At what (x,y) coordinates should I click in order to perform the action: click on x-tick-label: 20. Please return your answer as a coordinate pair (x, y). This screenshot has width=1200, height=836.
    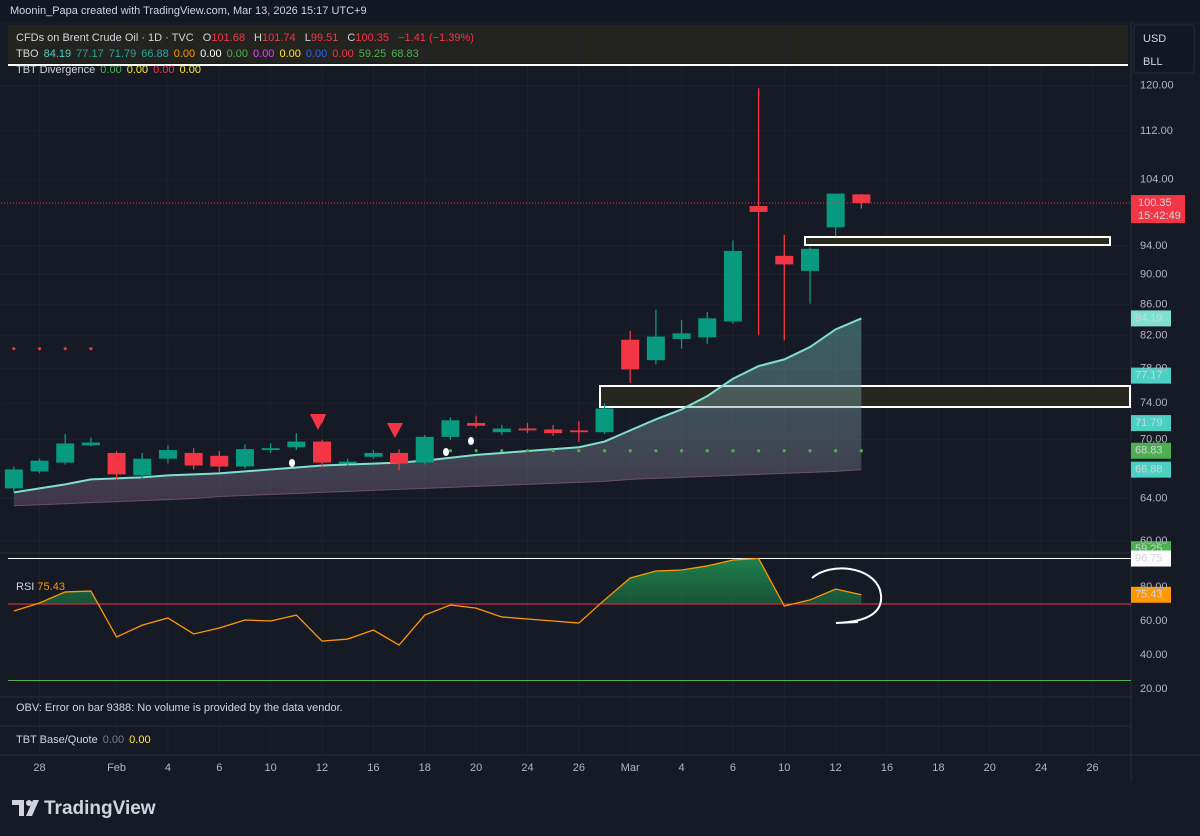
    Looking at the image, I should click on (990, 768).